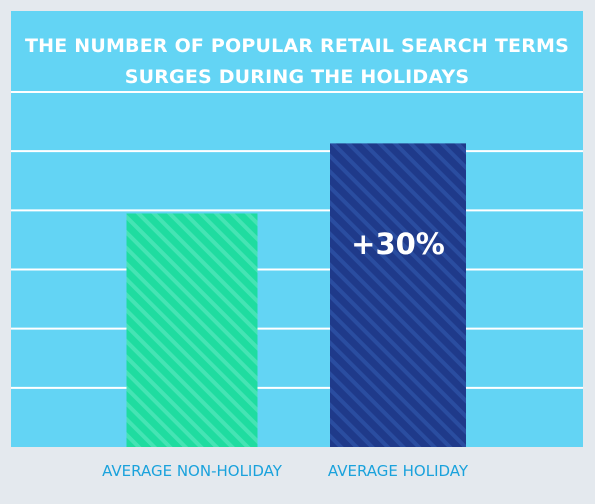 The height and width of the screenshot is (504, 595). What do you see at coordinates (297, 77) in the screenshot?
I see `chart-title-line-2: SURGES DURING THE HOLIDAYS` at bounding box center [297, 77].